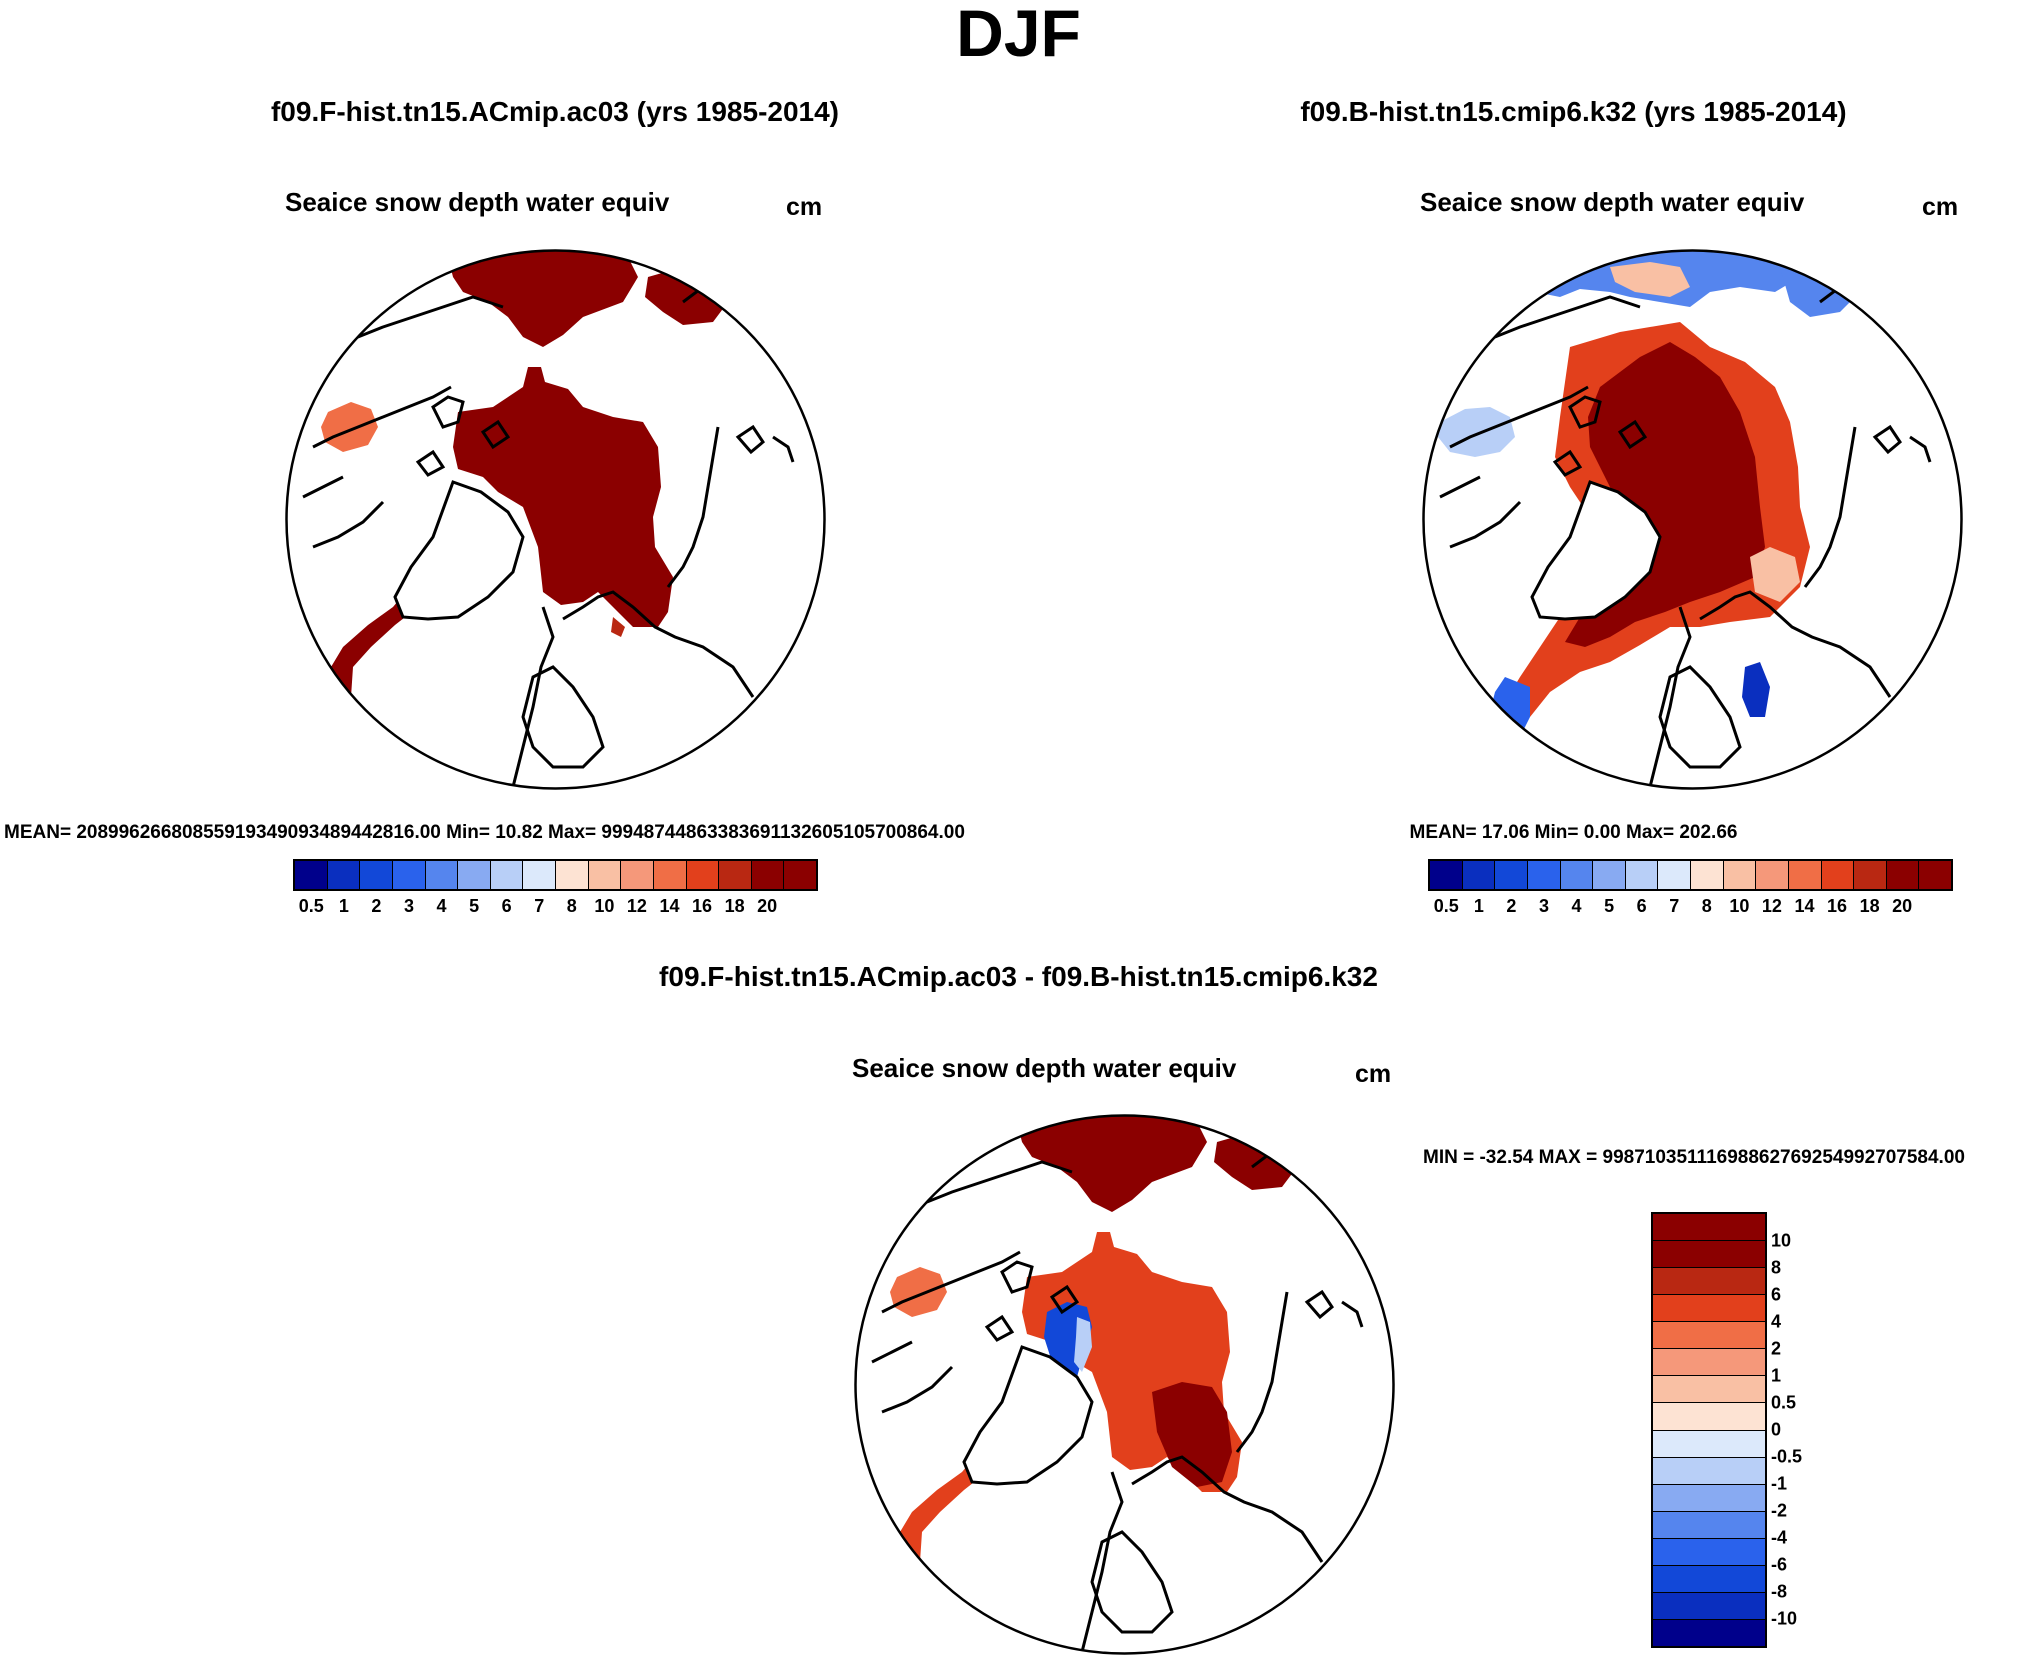 This screenshot has height=1657, width=2037. I want to click on diff-colorbar-tick-label: 10, so click(1781, 1240).